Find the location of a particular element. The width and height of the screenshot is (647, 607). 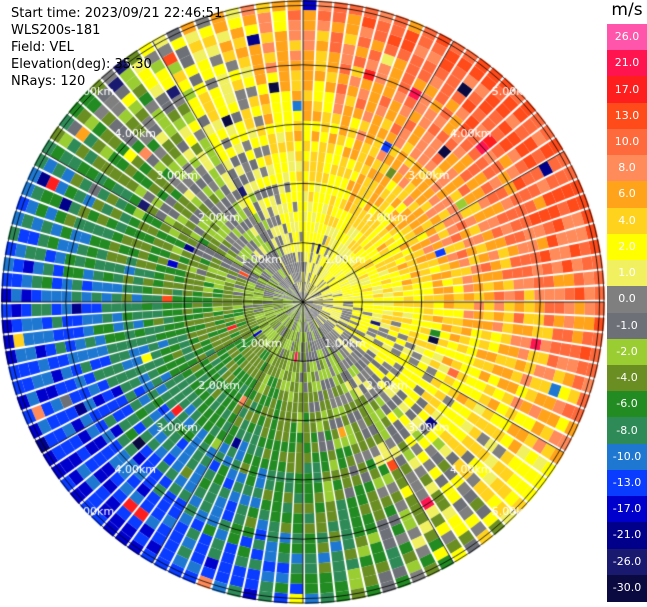

colorbar-tick-label: 2.0 is located at coordinates (627, 246).